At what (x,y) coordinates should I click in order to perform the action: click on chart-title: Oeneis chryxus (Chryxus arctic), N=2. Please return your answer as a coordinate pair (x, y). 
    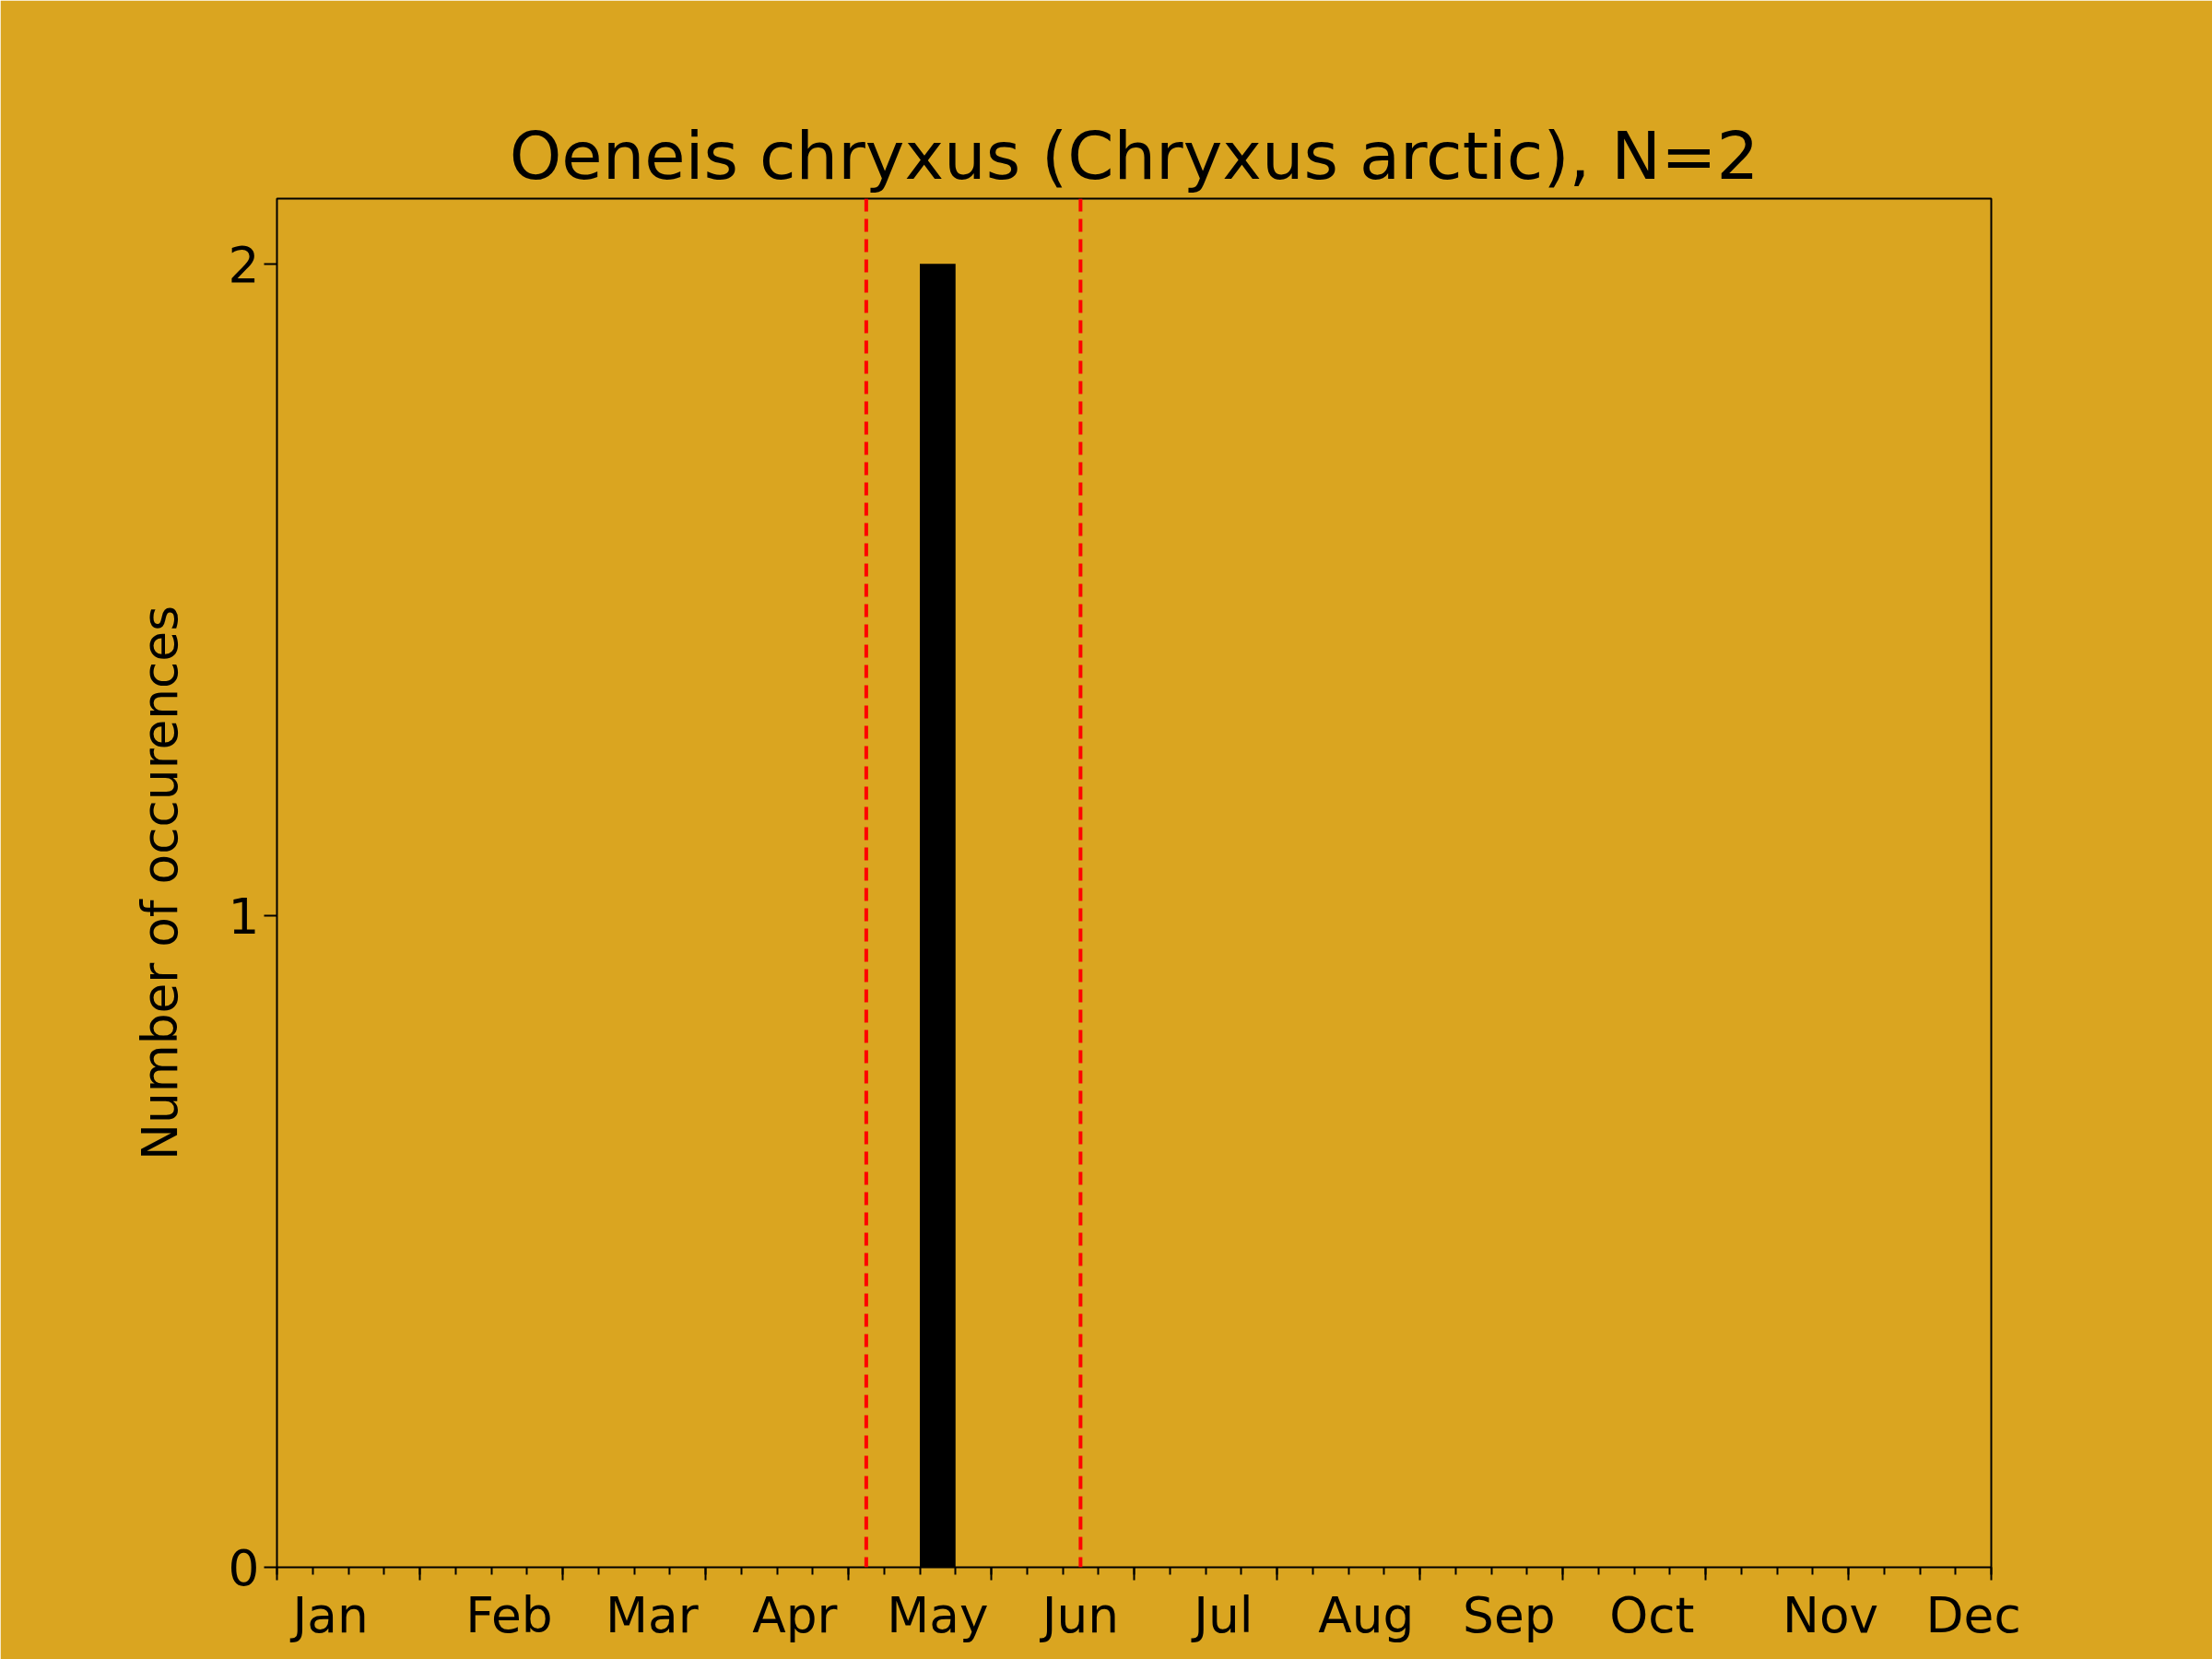
    Looking at the image, I should click on (1134, 155).